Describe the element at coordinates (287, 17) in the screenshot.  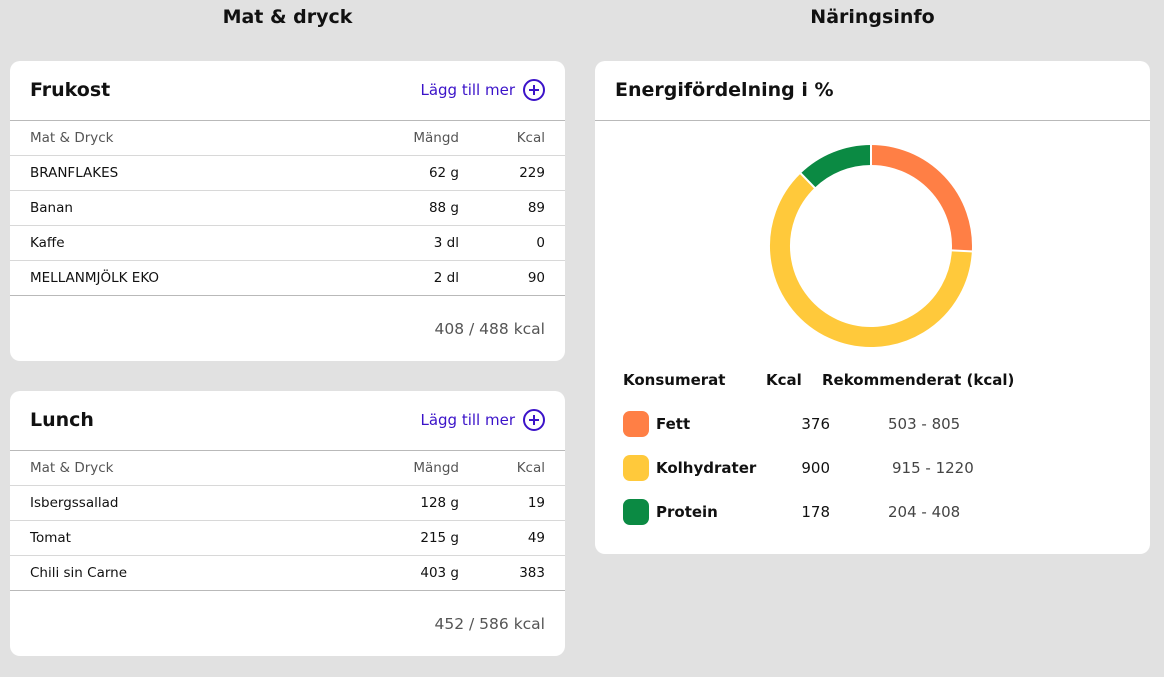
I see `food-column-title: Mat & dryck` at that location.